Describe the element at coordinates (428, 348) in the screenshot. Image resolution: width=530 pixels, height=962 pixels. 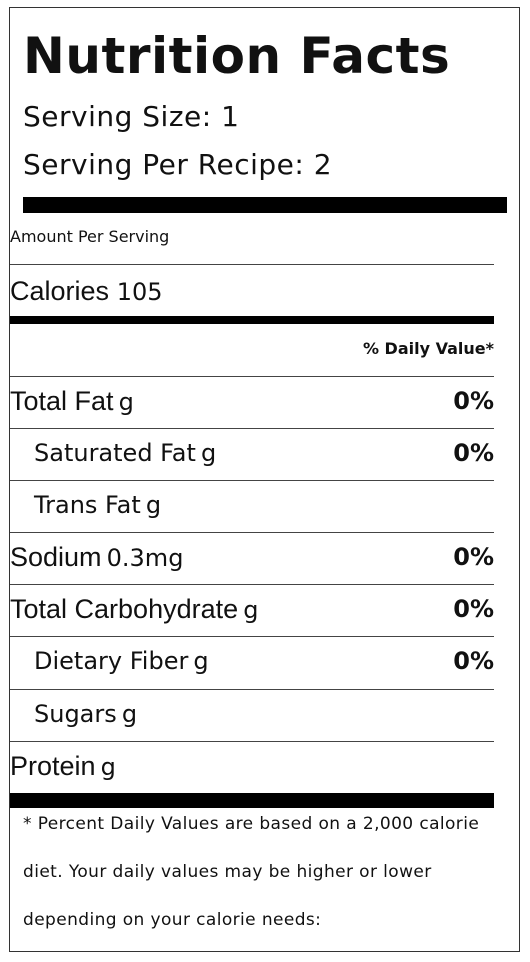
I see `daily-value-header: % Daily Value*` at that location.